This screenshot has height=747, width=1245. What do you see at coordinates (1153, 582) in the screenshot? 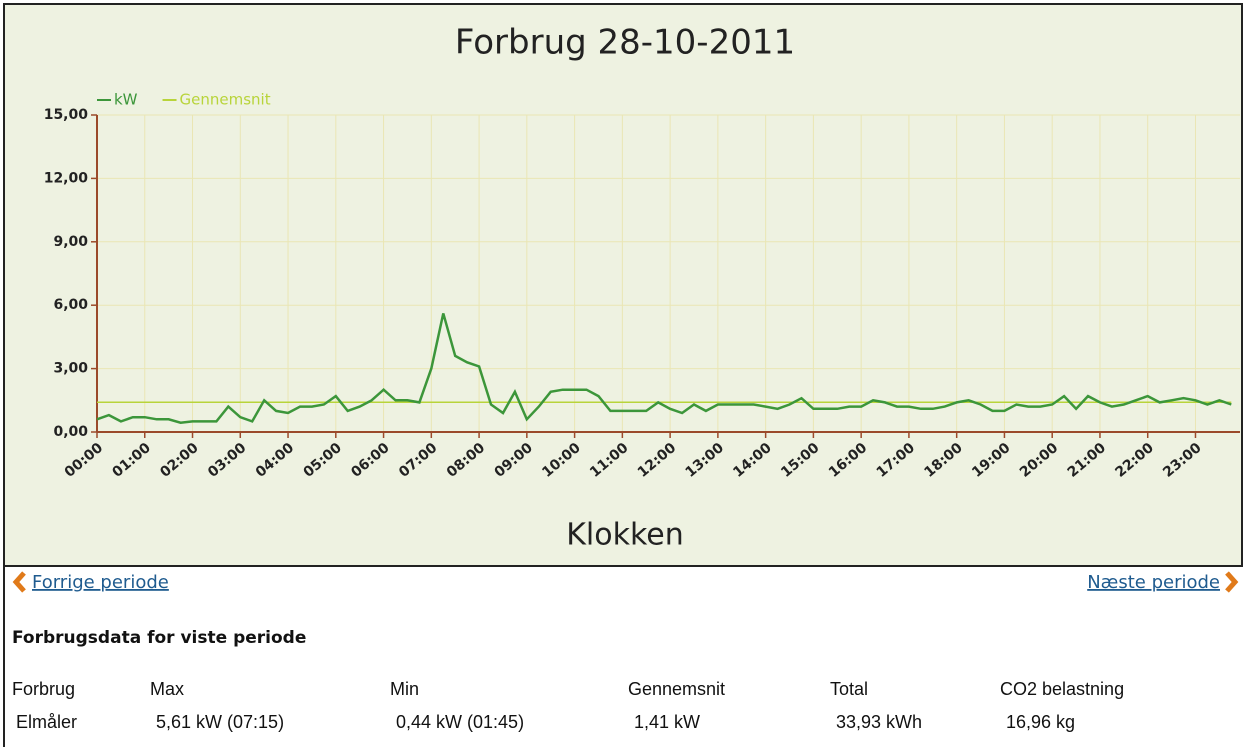
I see `next-link: Næste periode` at bounding box center [1153, 582].